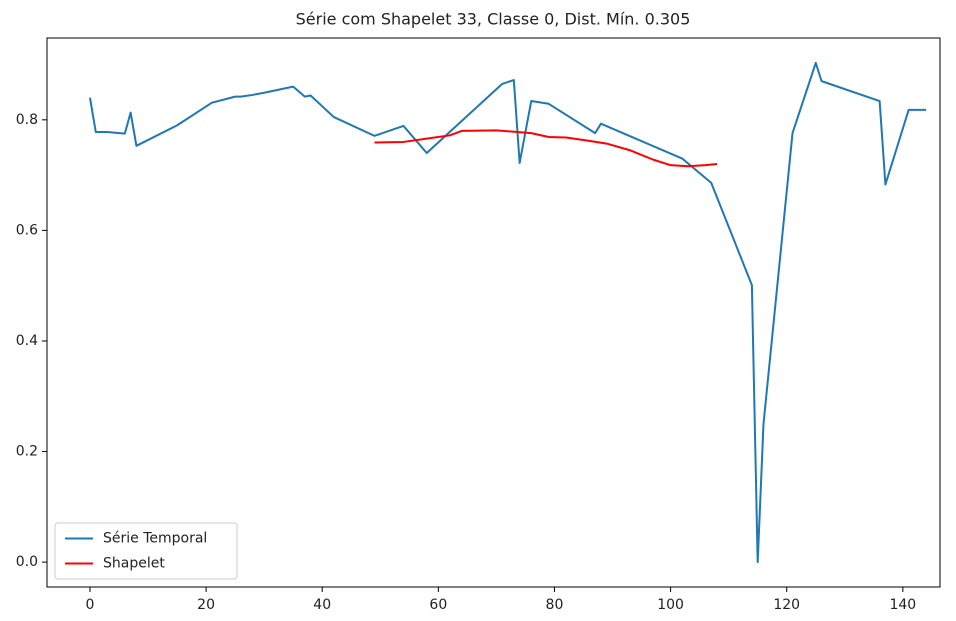 This screenshot has width=956, height=621. What do you see at coordinates (322, 605) in the screenshot?
I see `x-tick-label: 40` at bounding box center [322, 605].